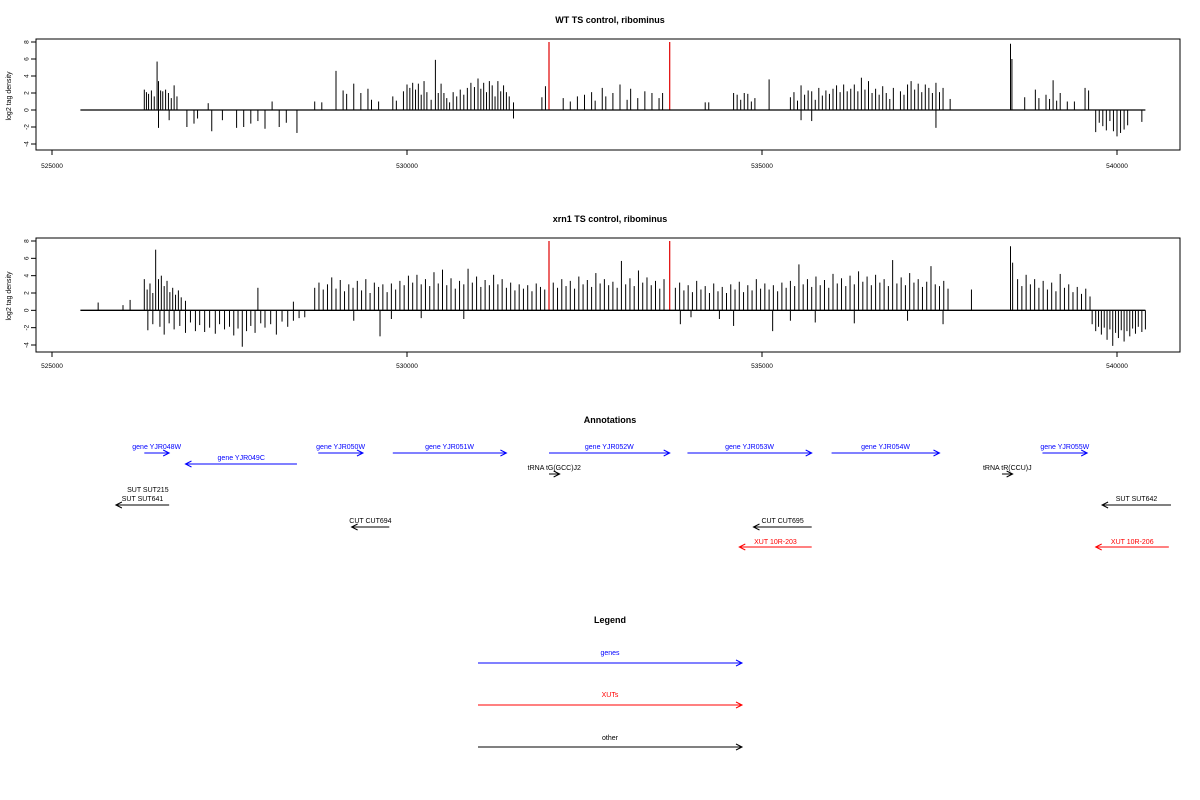 This screenshot has height=800, width=1200. I want to click on wt-track-bars, so click(613, 89).